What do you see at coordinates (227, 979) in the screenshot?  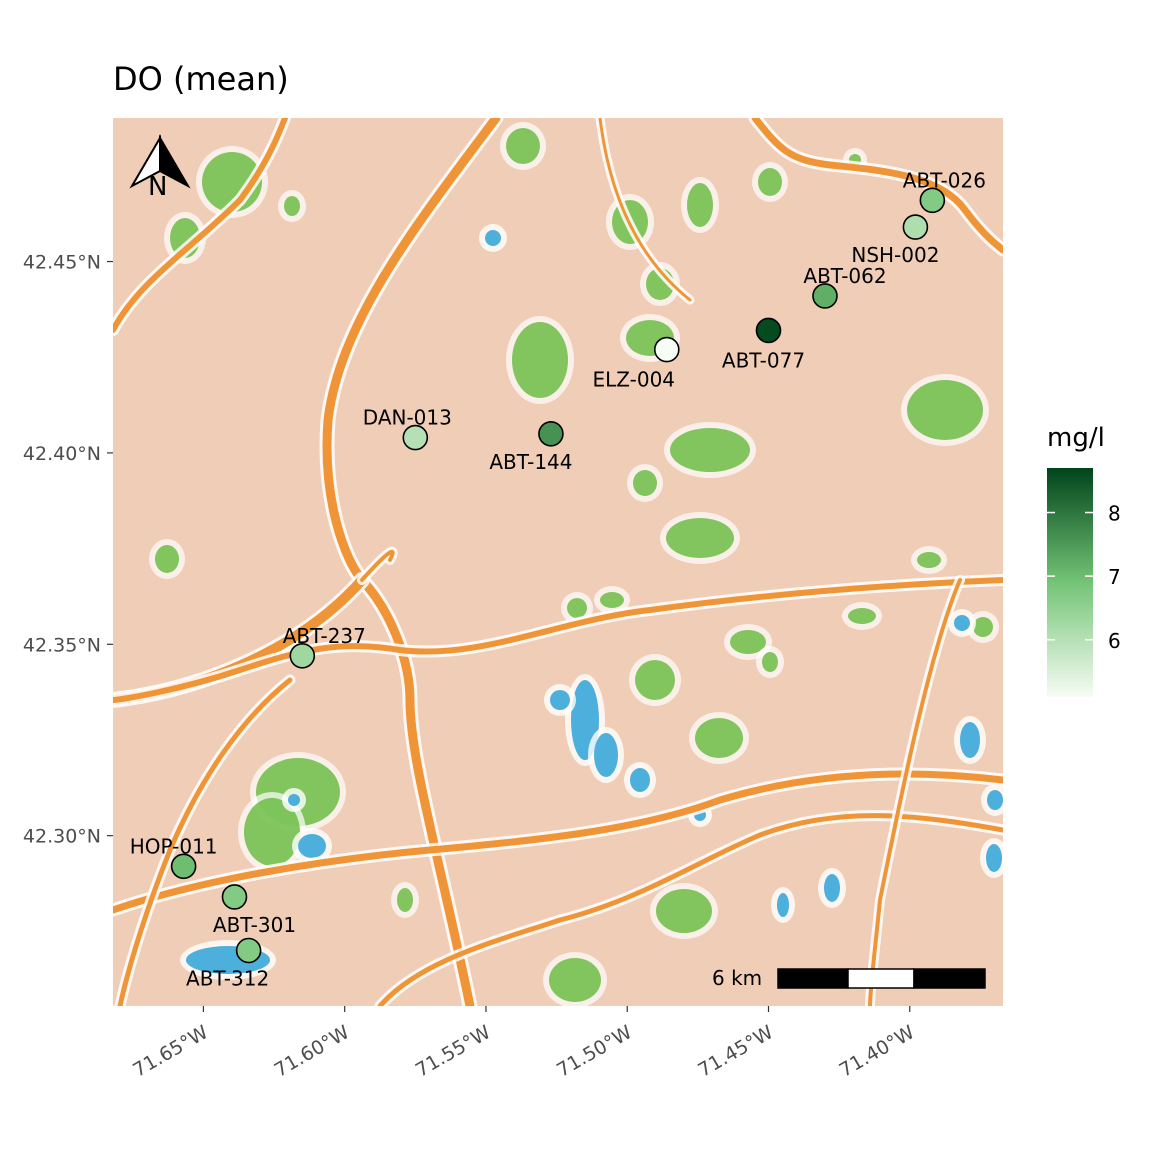 I see `site-label: ABT-312` at bounding box center [227, 979].